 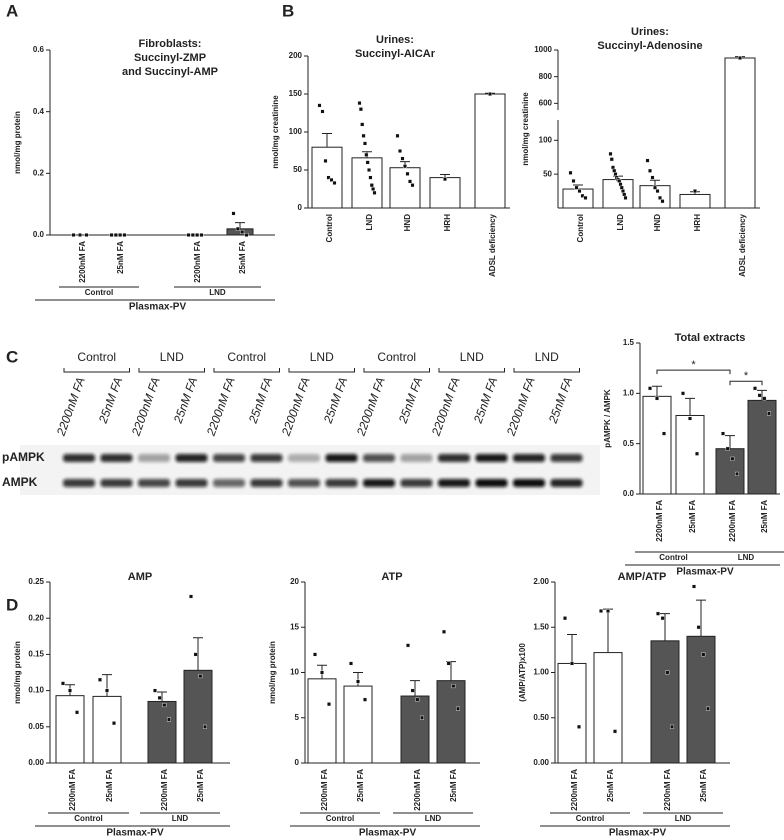 I want to click on y-tick-label: 0.6, so click(x=39, y=49).